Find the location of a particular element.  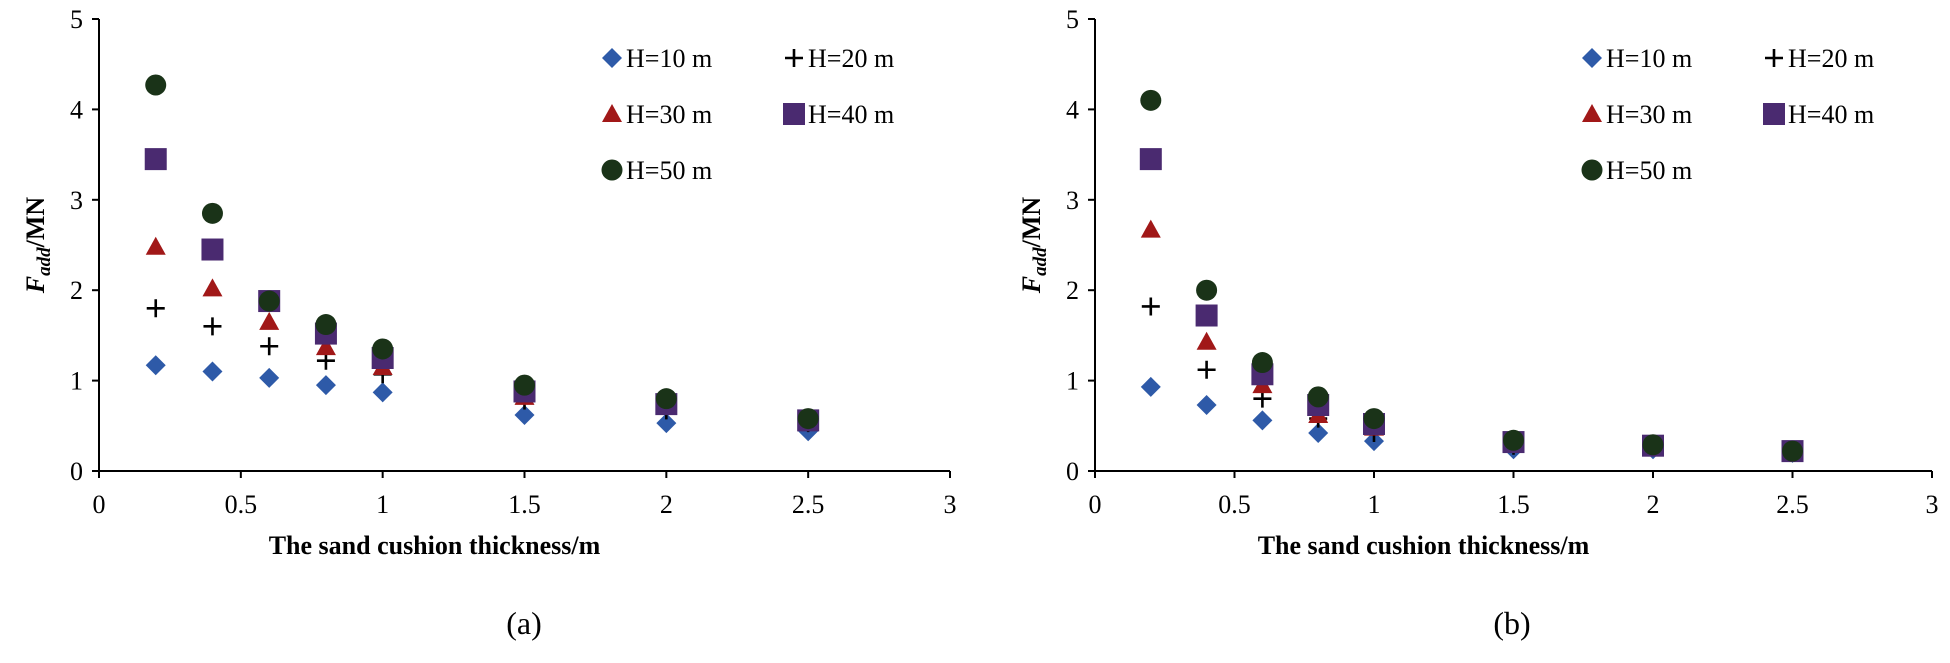

series-h20 is located at coordinates (1471, 379).